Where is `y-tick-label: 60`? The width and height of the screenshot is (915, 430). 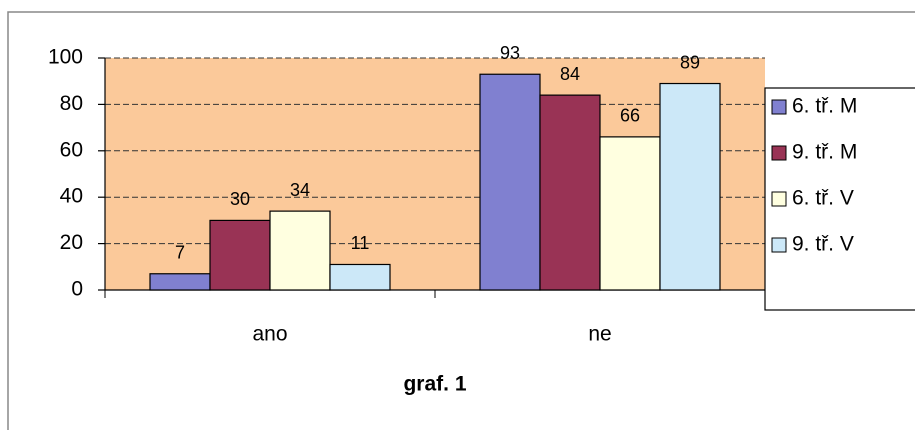 y-tick-label: 60 is located at coordinates (71, 149).